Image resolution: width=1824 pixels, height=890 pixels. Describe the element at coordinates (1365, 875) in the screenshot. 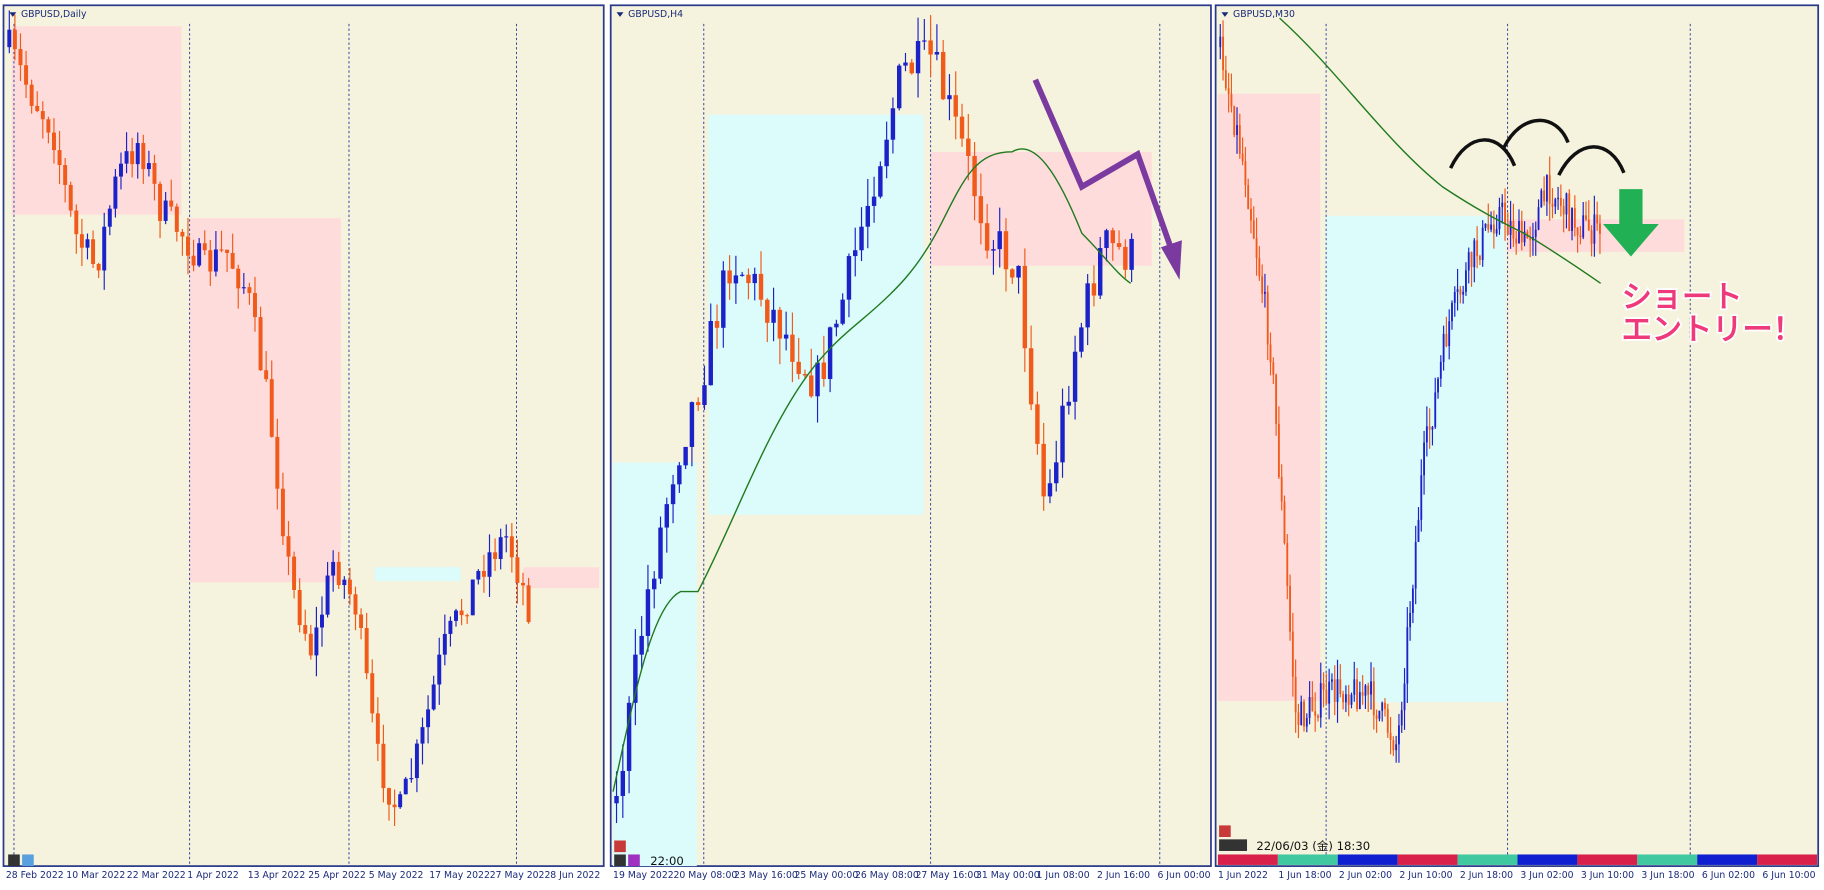

I see `x-tick-label: 2 Jun 02:00` at that location.